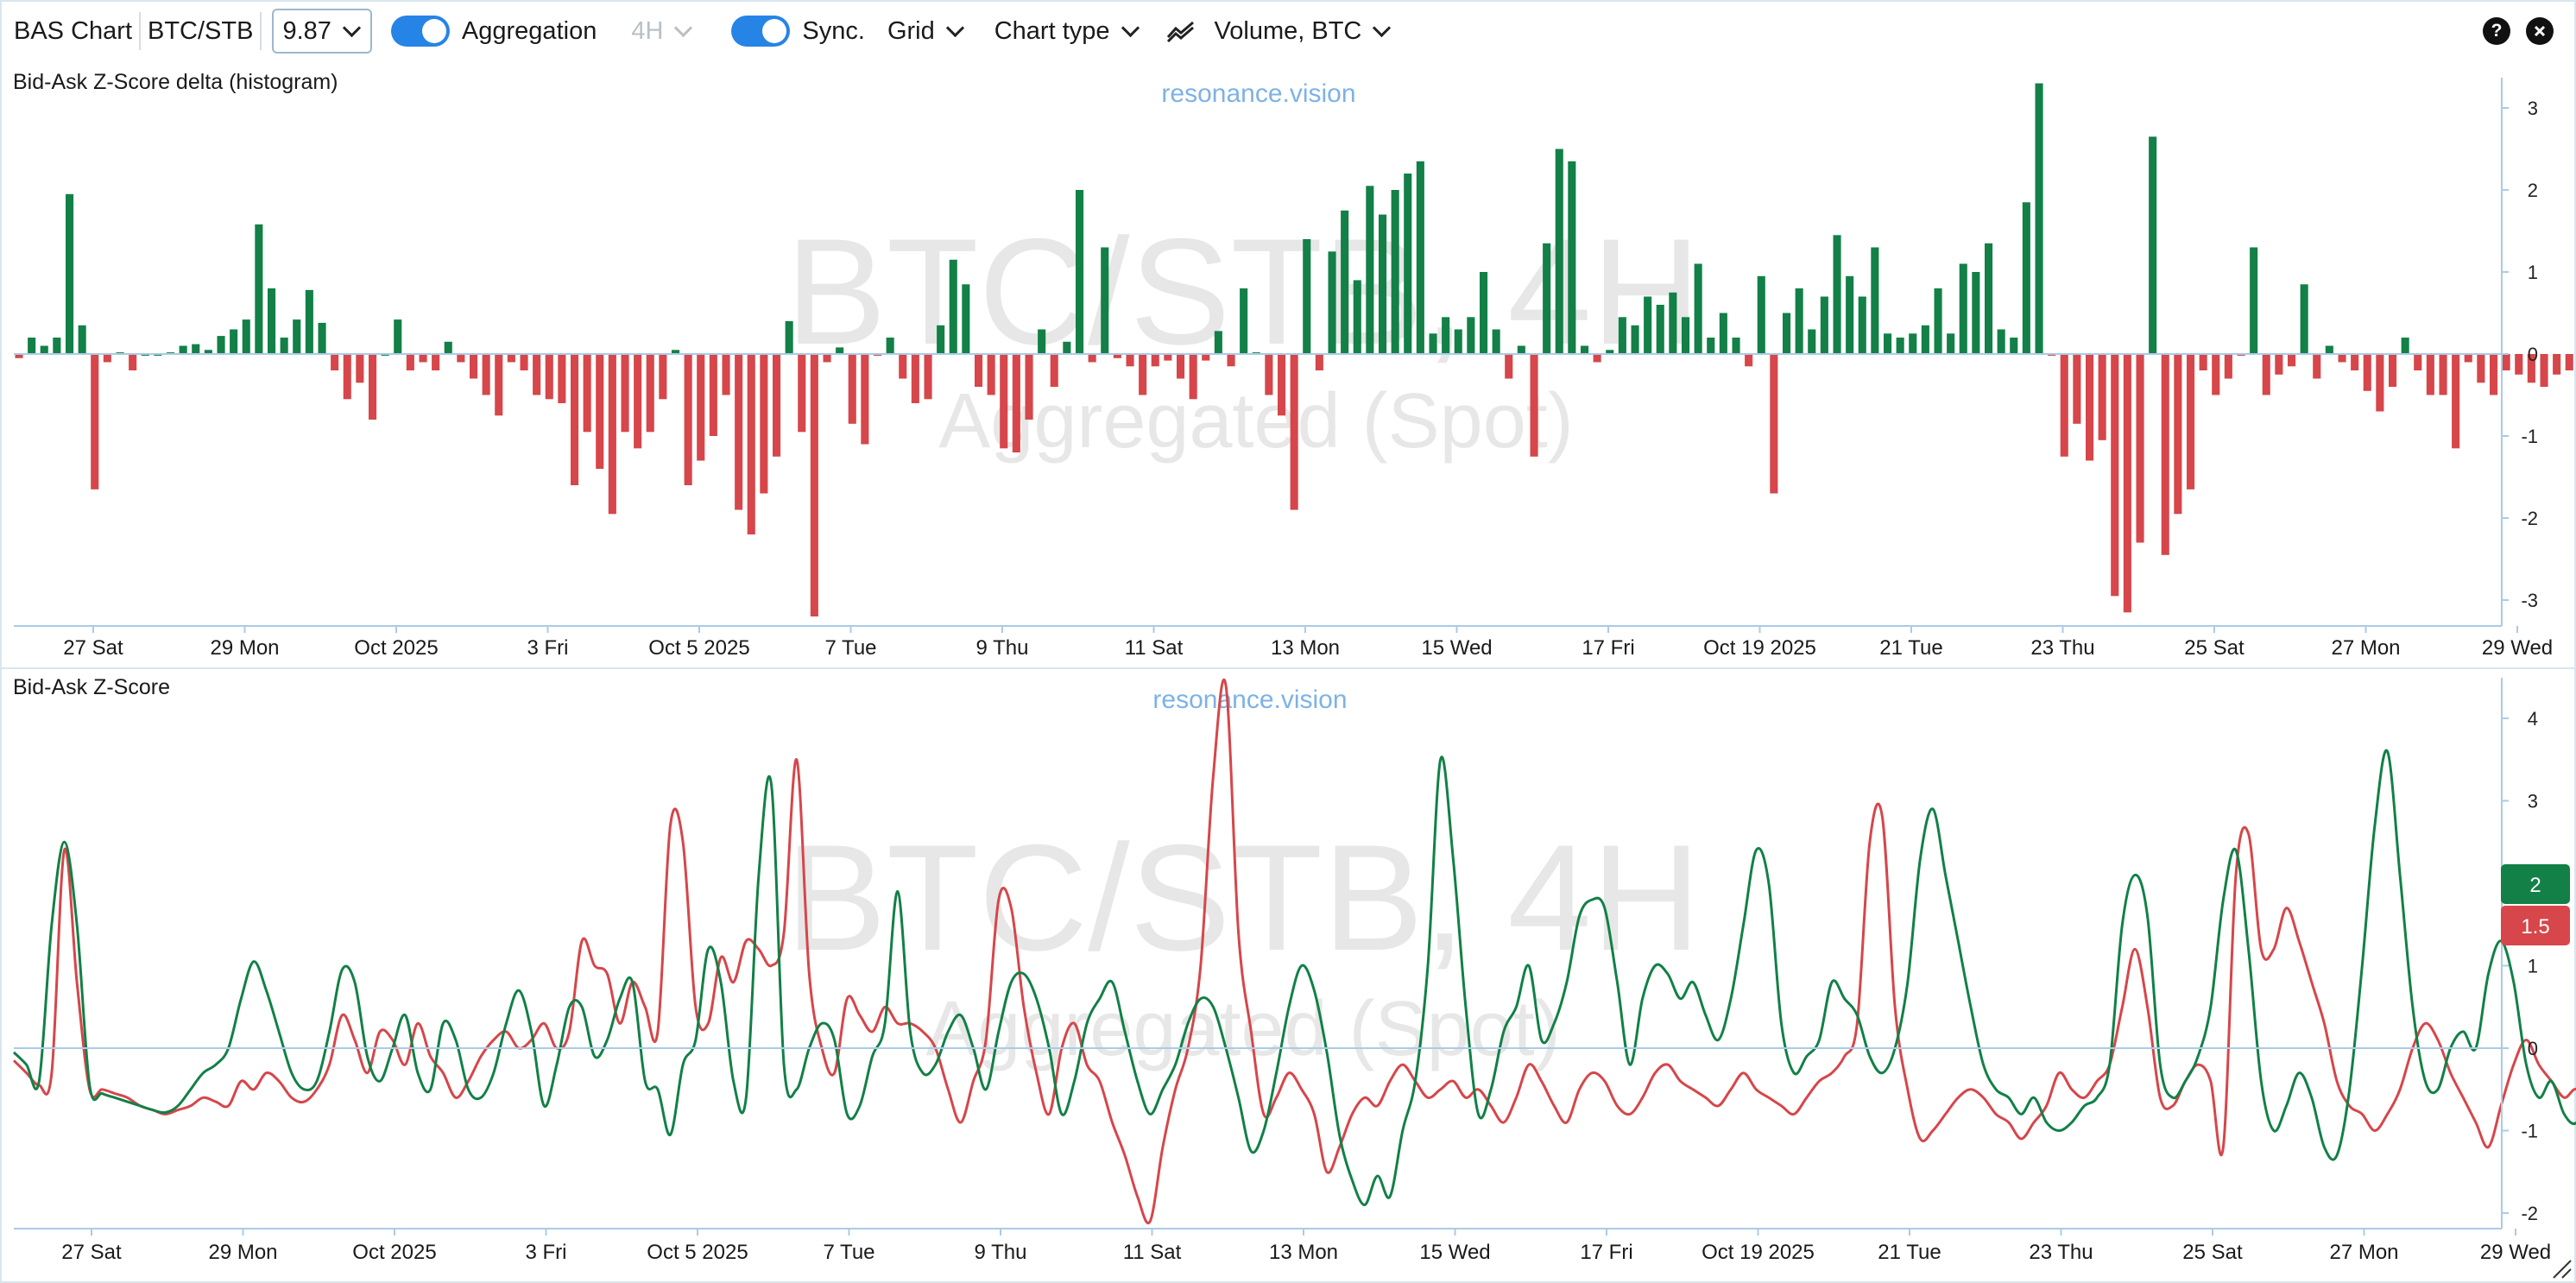  I want to click on grid-menu: Grid, so click(925, 31).